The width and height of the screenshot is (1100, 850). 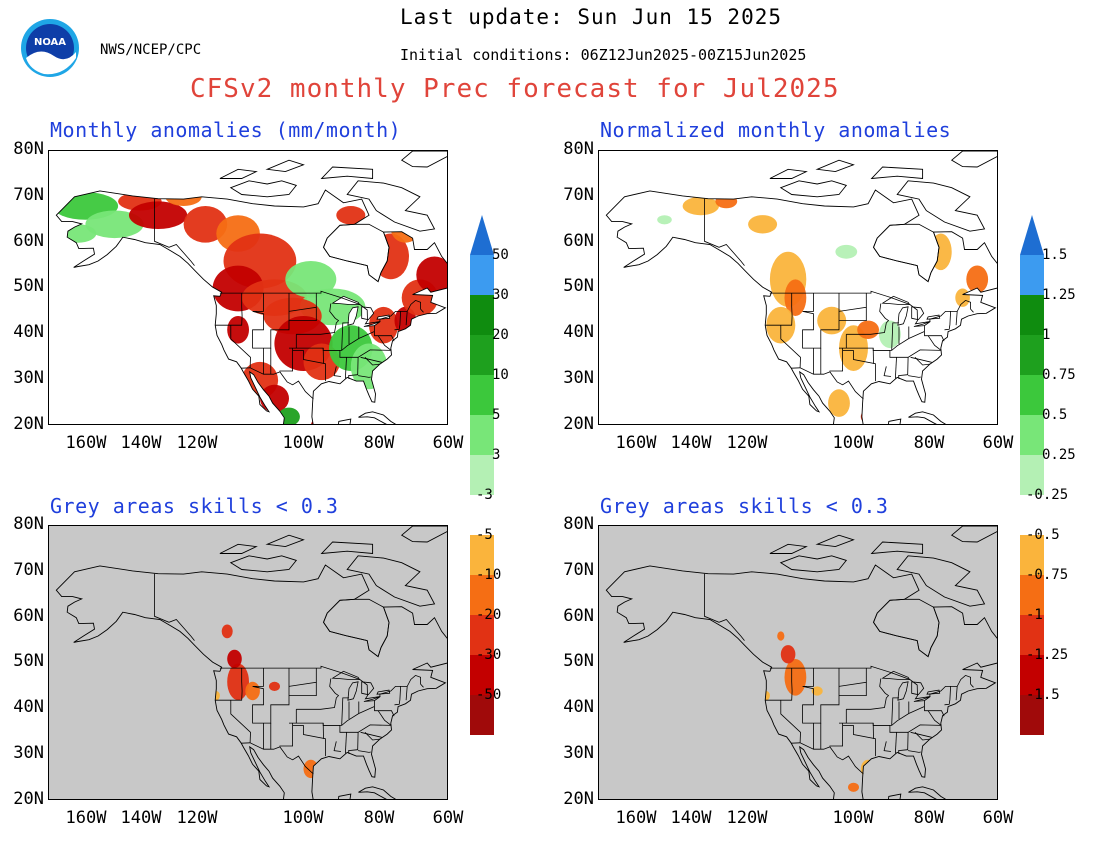 What do you see at coordinates (1046, 335) in the screenshot?
I see `colorbar-label: 1` at bounding box center [1046, 335].